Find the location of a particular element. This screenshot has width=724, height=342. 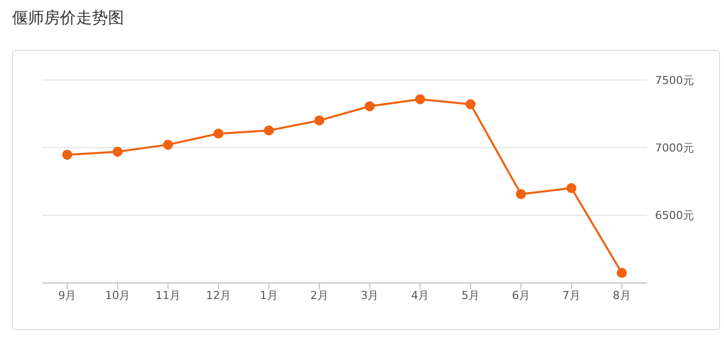

x-tick-label: 1月 is located at coordinates (269, 295).